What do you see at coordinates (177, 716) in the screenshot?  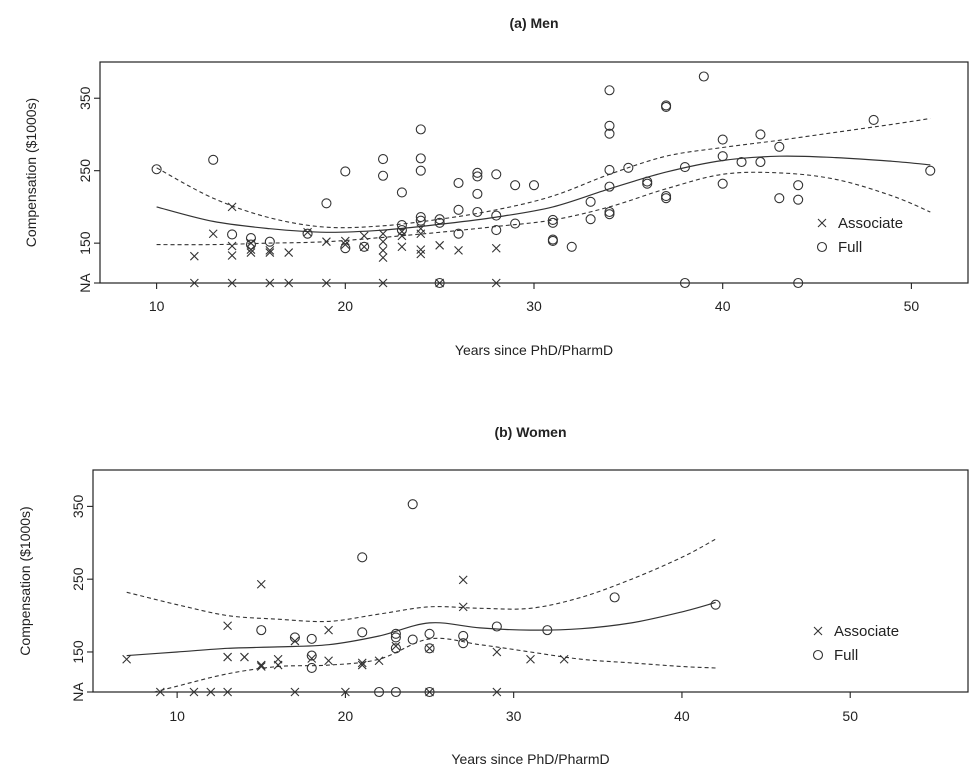 I see `x-tick-label: 10` at bounding box center [177, 716].